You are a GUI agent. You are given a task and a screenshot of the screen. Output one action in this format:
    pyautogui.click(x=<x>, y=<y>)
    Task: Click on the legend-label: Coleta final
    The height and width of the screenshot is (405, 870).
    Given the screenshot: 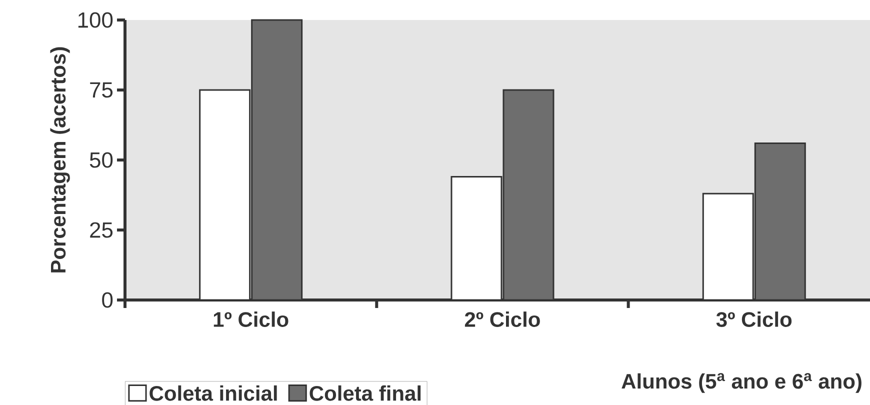 What is the action you would take?
    pyautogui.click(x=365, y=393)
    